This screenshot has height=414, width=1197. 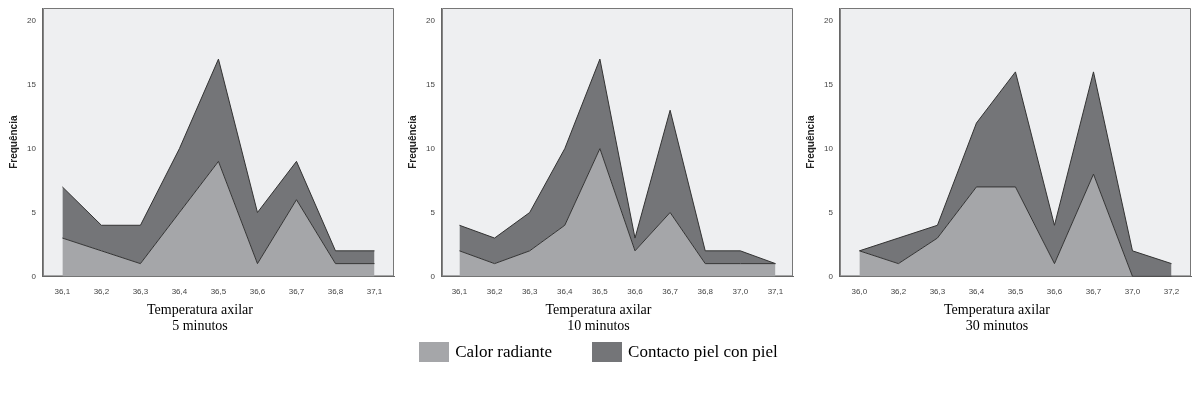 What do you see at coordinates (703, 352) in the screenshot?
I see `legend-label: Contacto piel con piel` at bounding box center [703, 352].